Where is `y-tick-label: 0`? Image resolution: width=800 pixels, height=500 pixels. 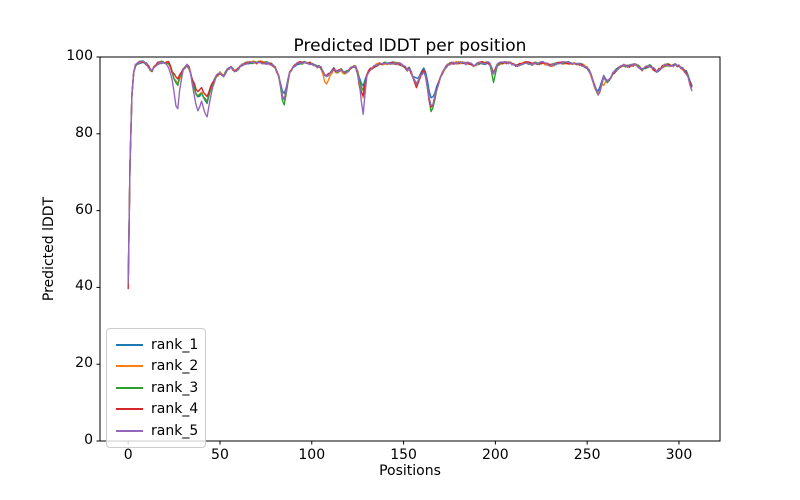
y-tick-label: 0 is located at coordinates (88, 440).